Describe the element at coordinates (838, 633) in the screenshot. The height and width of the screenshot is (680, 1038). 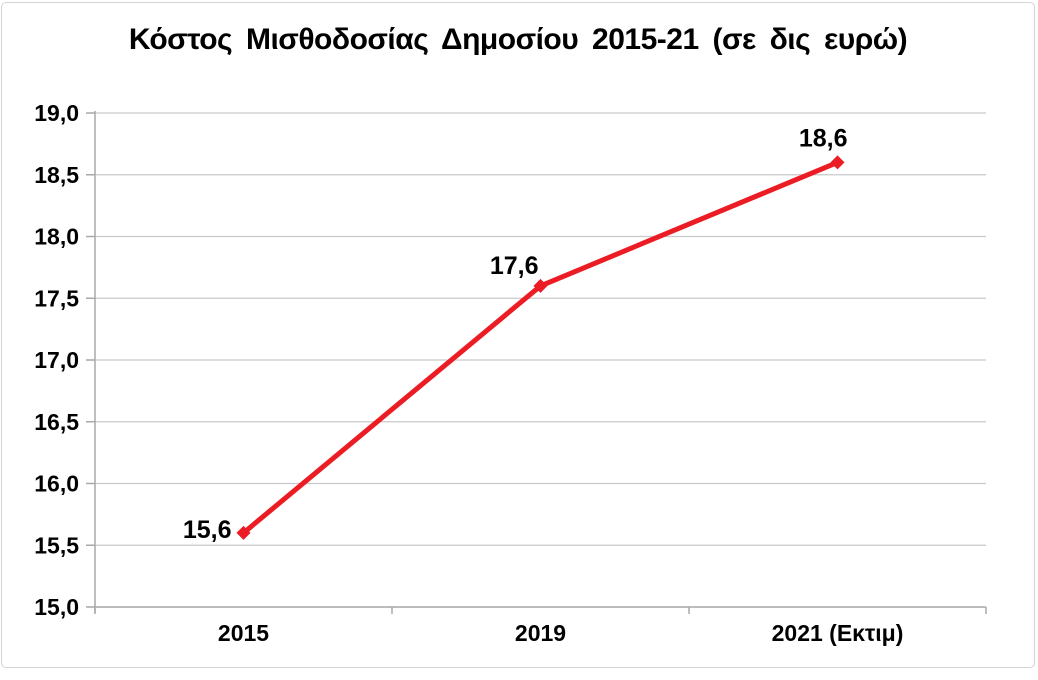
I see `x-axis-label: 2021 (Εκτιμ)` at that location.